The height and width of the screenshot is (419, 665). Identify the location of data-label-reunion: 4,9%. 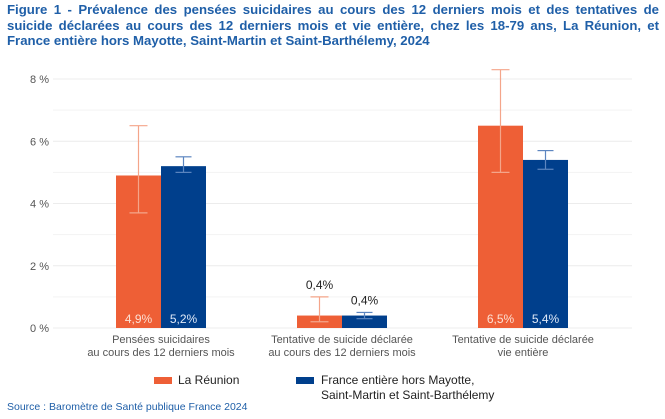
(139, 319).